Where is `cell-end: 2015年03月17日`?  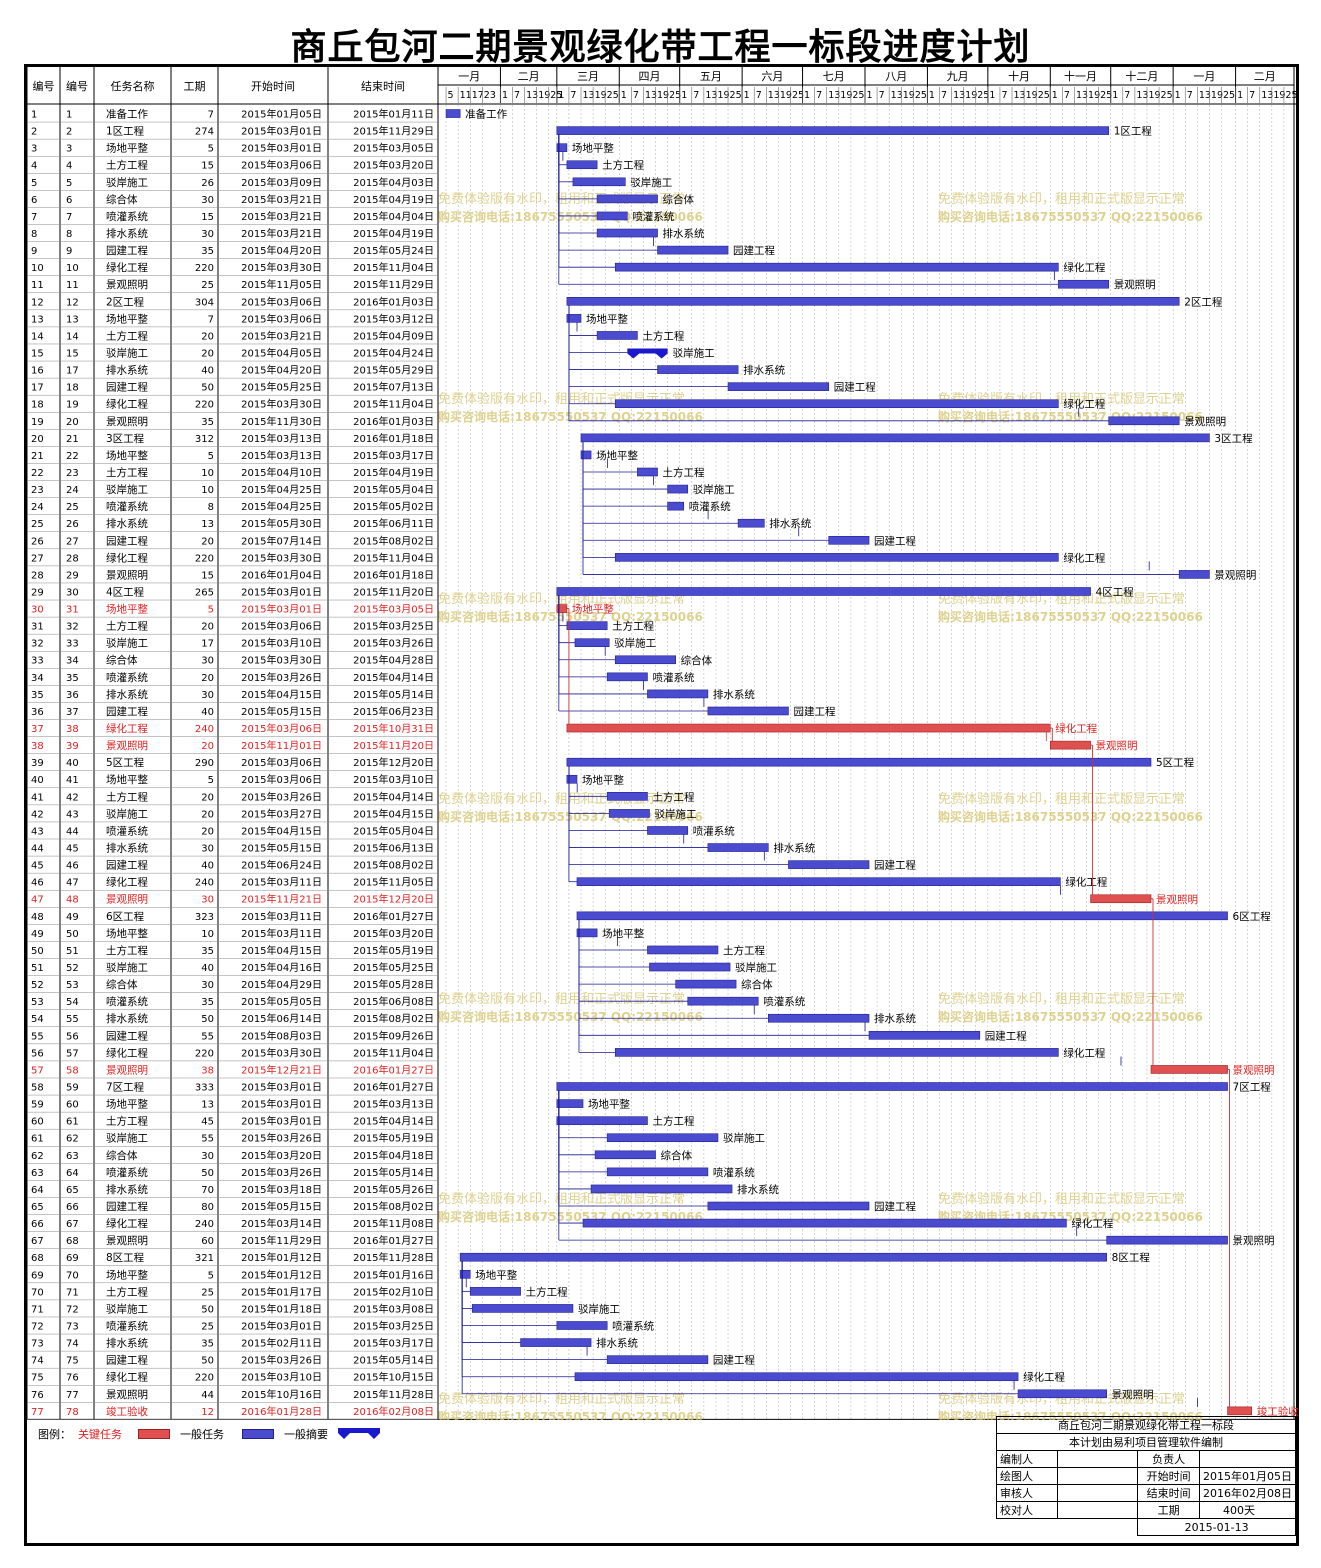
cell-end: 2015年03月17日 is located at coordinates (393, 1343).